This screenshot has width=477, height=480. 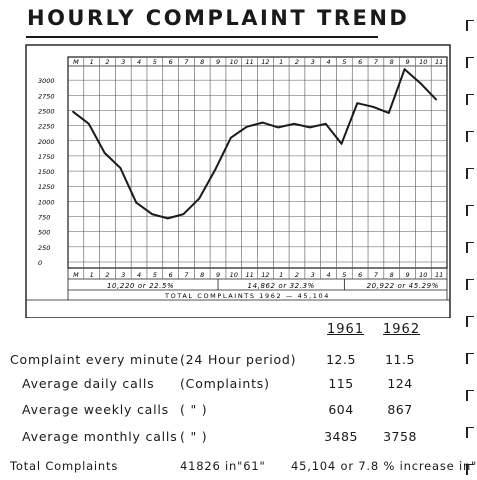 What do you see at coordinates (44, 233) in the screenshot?
I see `y-tick-label: 500` at bounding box center [44, 233].